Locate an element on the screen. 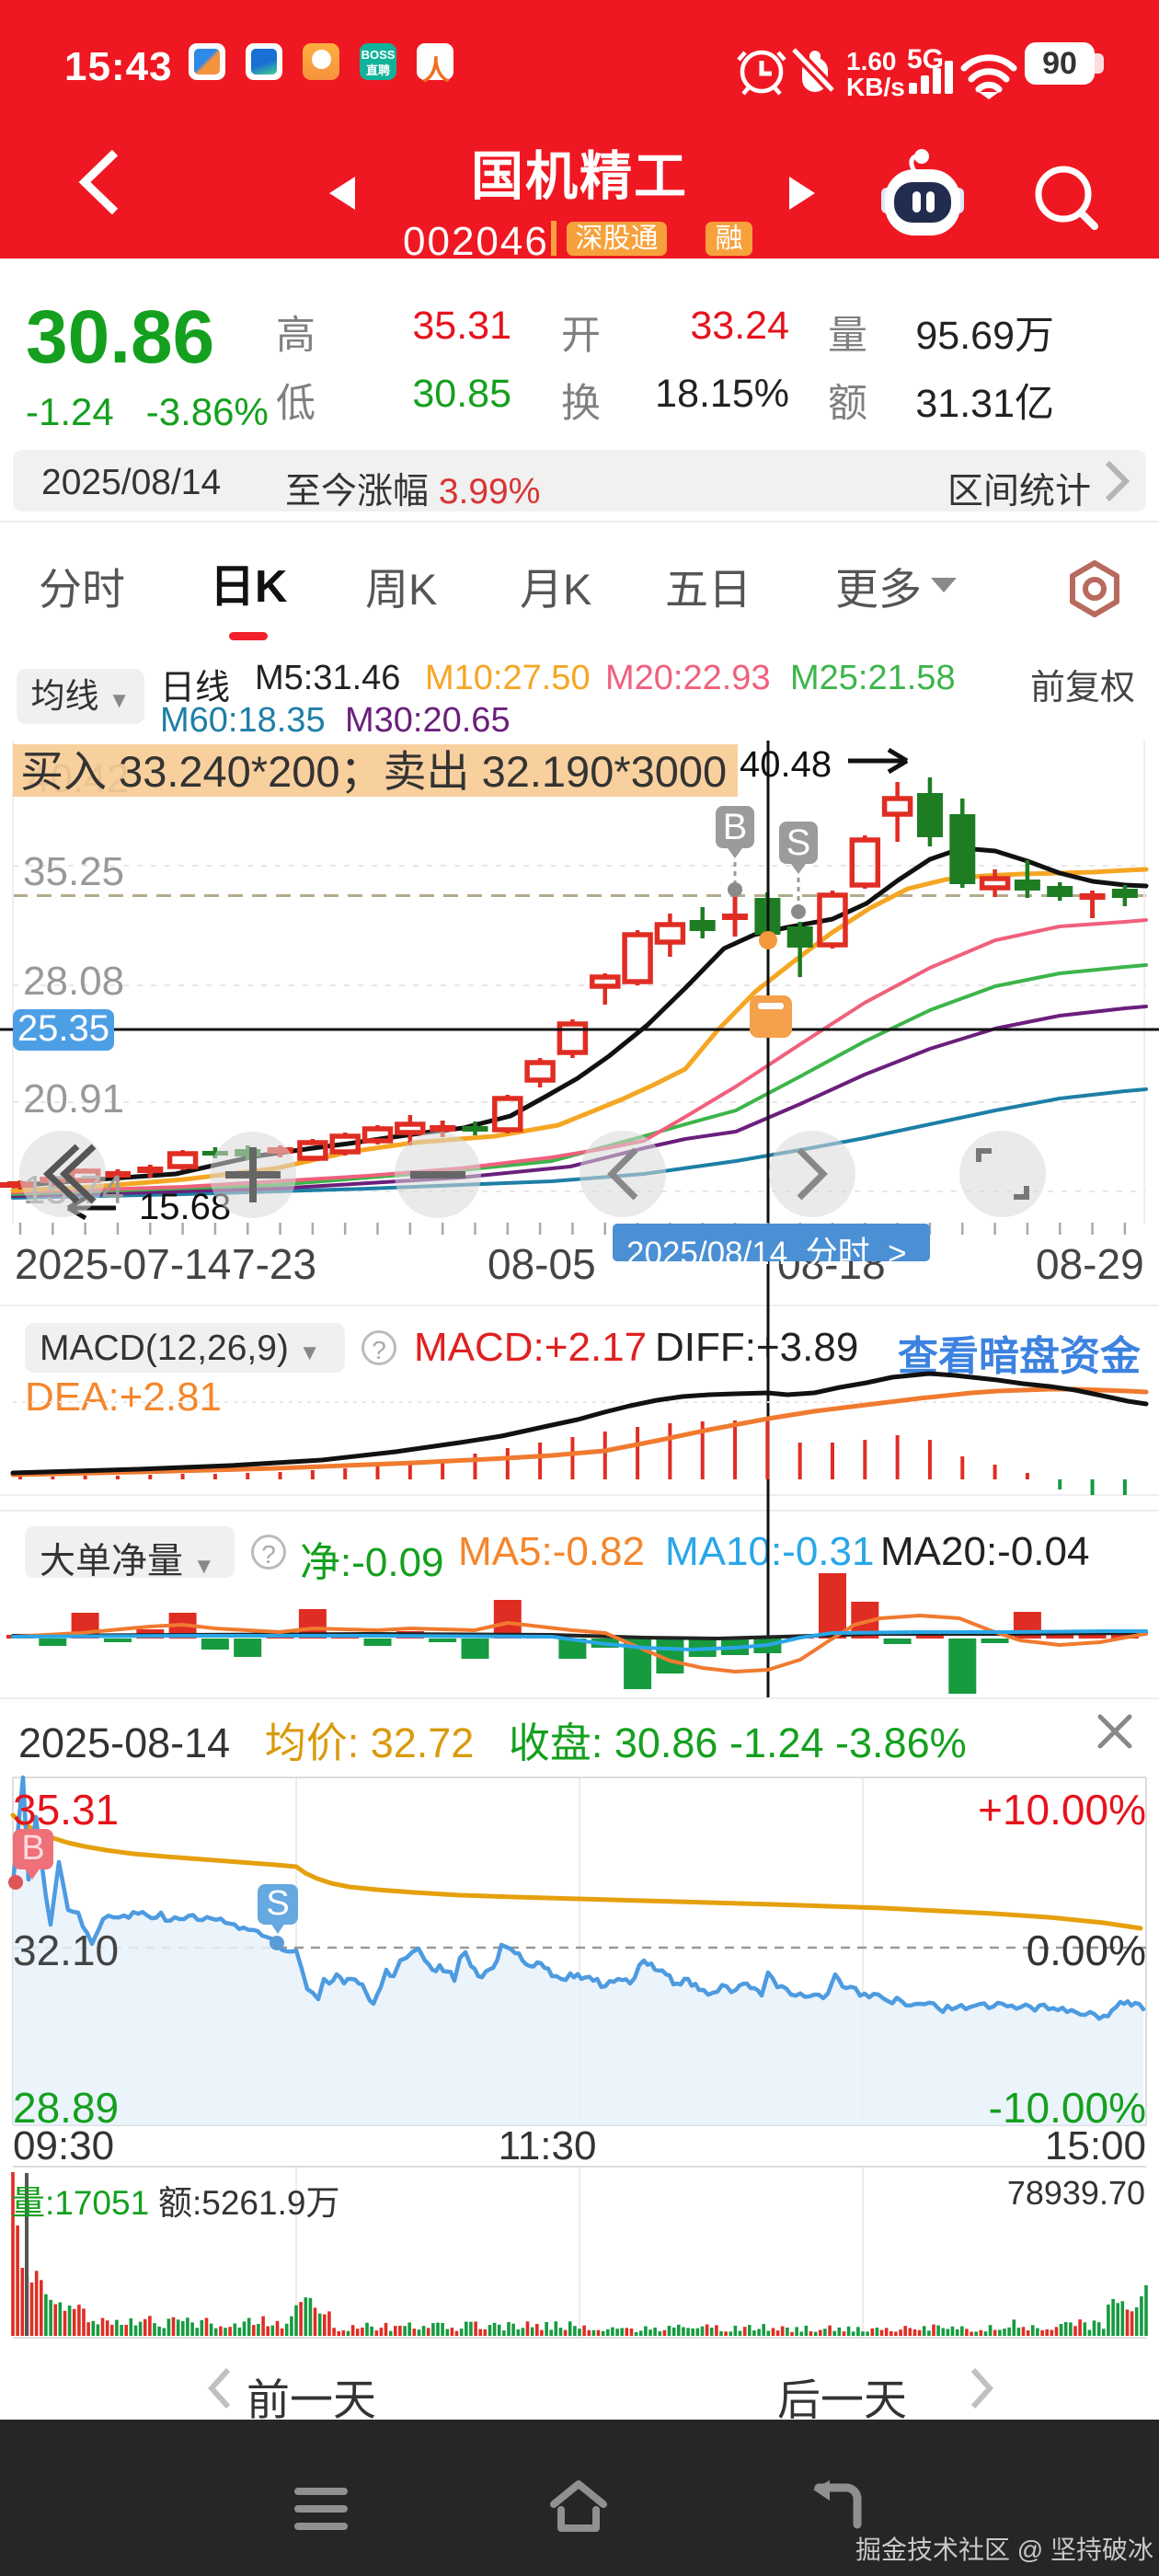 The image size is (1159, 2576). svg-text: 15:00 is located at coordinates (1095, 2145).